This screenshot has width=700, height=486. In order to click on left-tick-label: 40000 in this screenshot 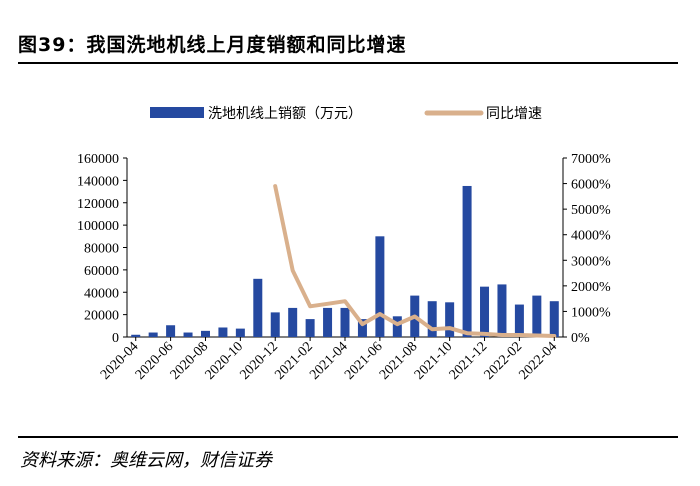, I will do `click(101, 293)`.